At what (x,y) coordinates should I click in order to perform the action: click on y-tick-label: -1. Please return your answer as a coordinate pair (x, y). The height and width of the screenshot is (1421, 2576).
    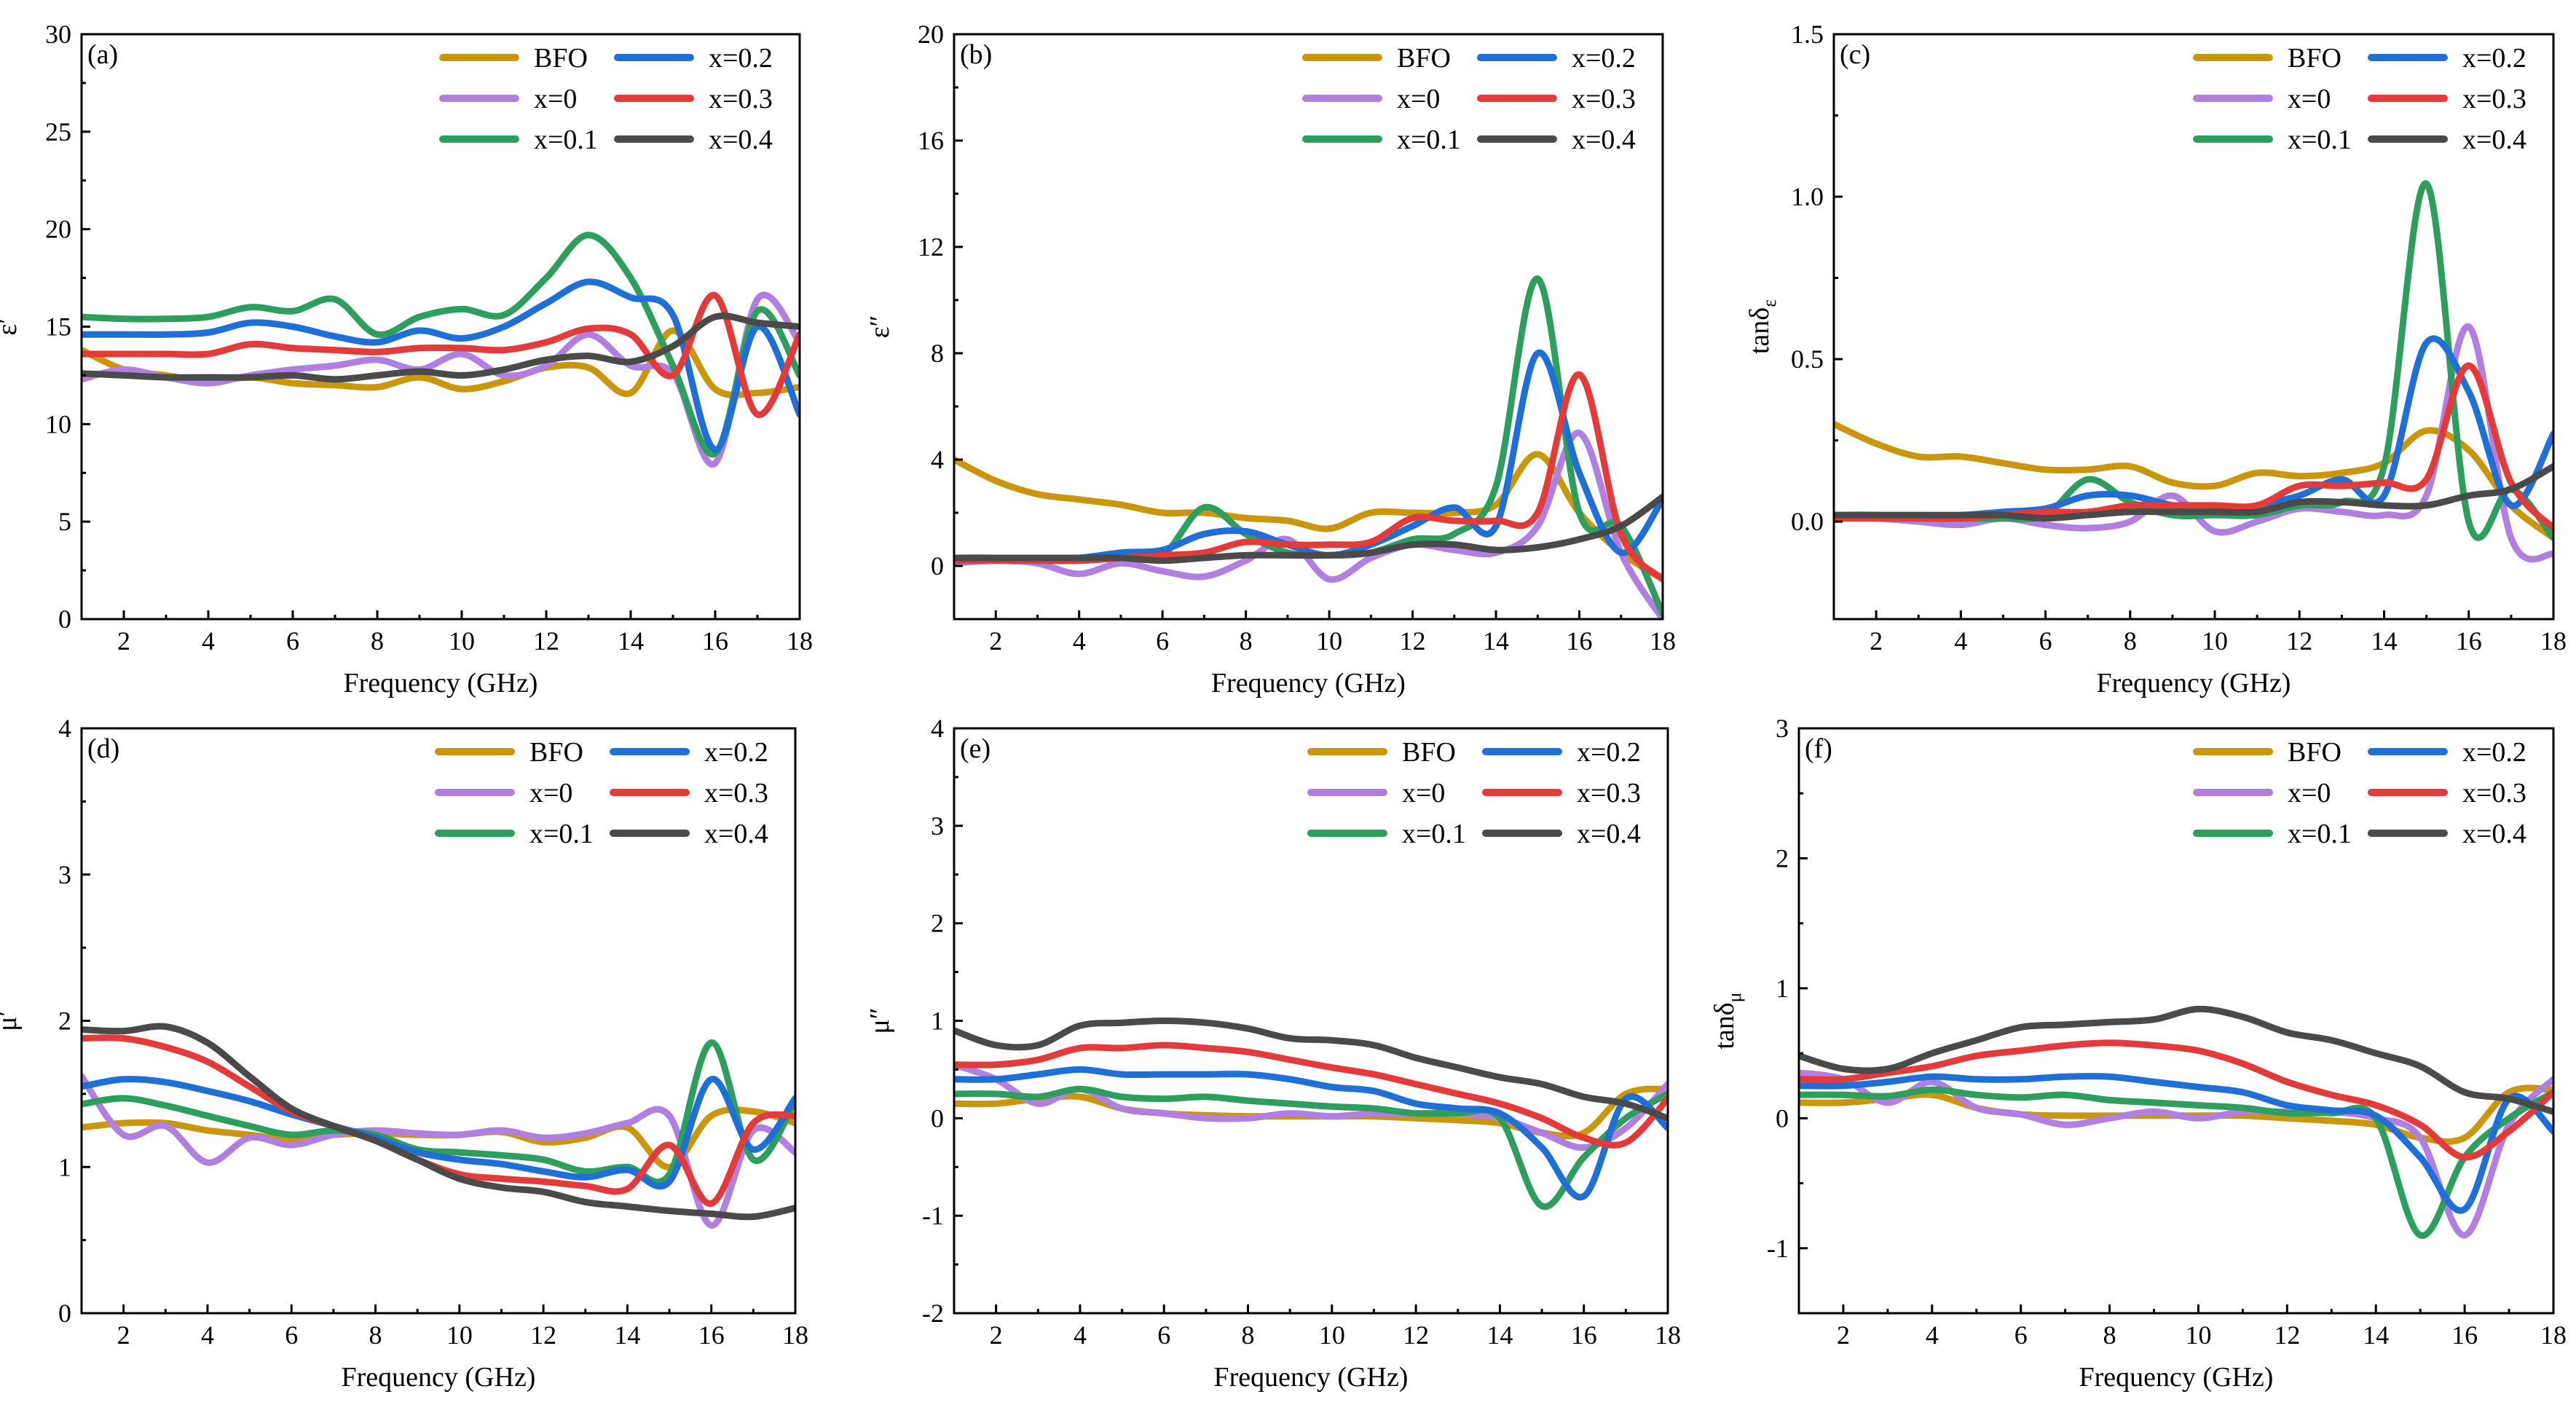
    Looking at the image, I should click on (933, 1215).